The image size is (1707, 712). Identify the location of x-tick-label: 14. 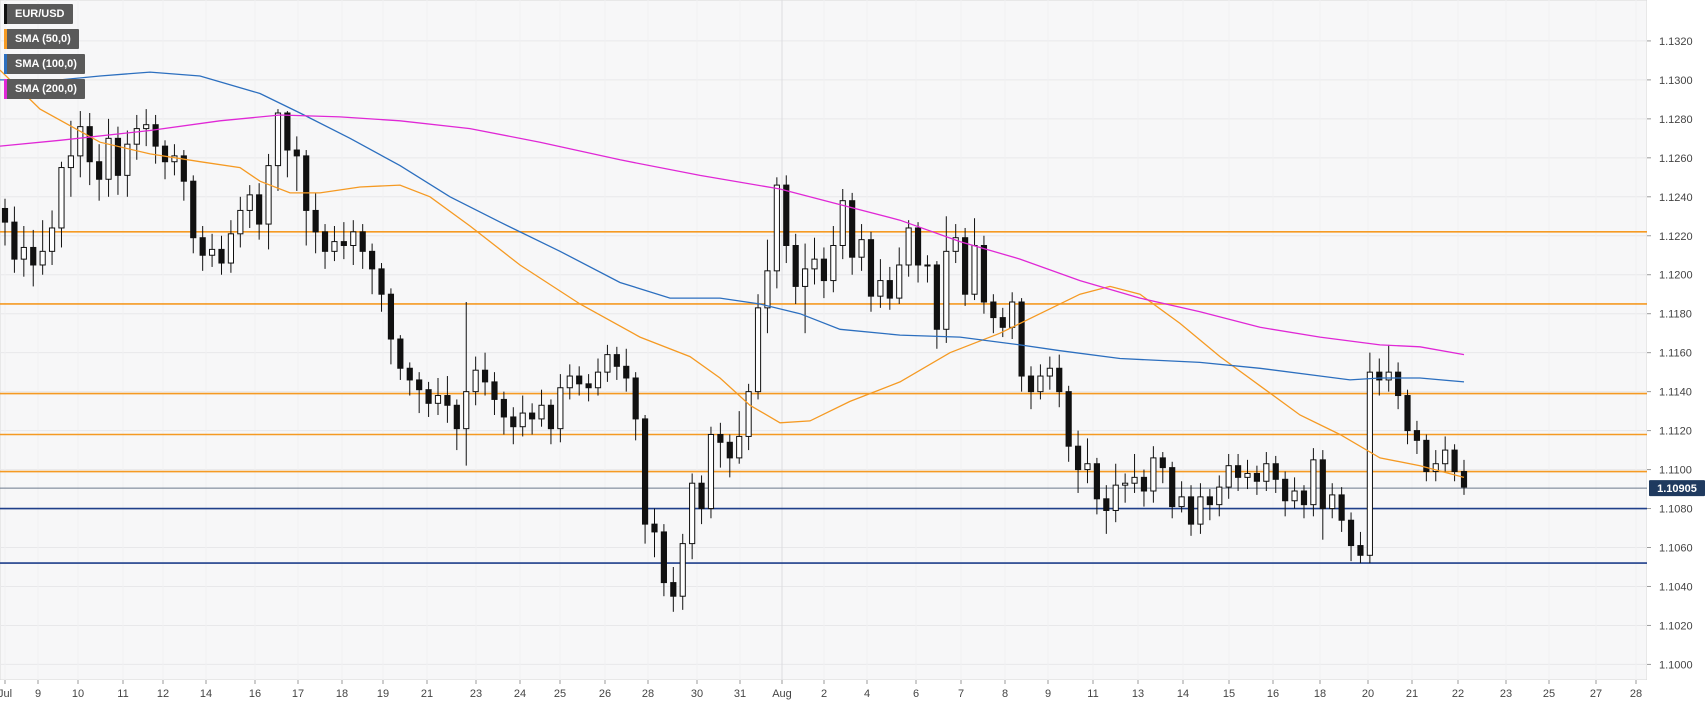
(206, 694).